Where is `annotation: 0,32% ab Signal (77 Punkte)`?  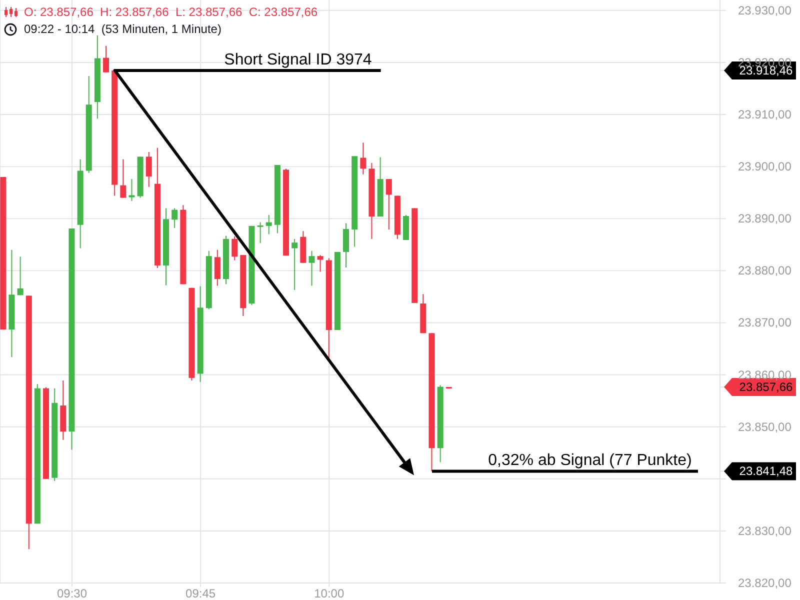 annotation: 0,32% ab Signal (77 Punkte) is located at coordinates (590, 461).